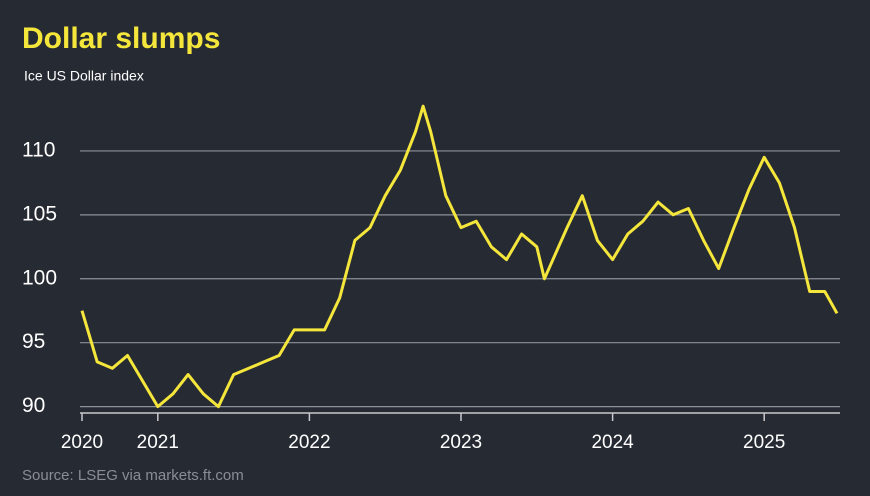 The height and width of the screenshot is (496, 870). What do you see at coordinates (39, 277) in the screenshot?
I see `y-tick-label: 100` at bounding box center [39, 277].